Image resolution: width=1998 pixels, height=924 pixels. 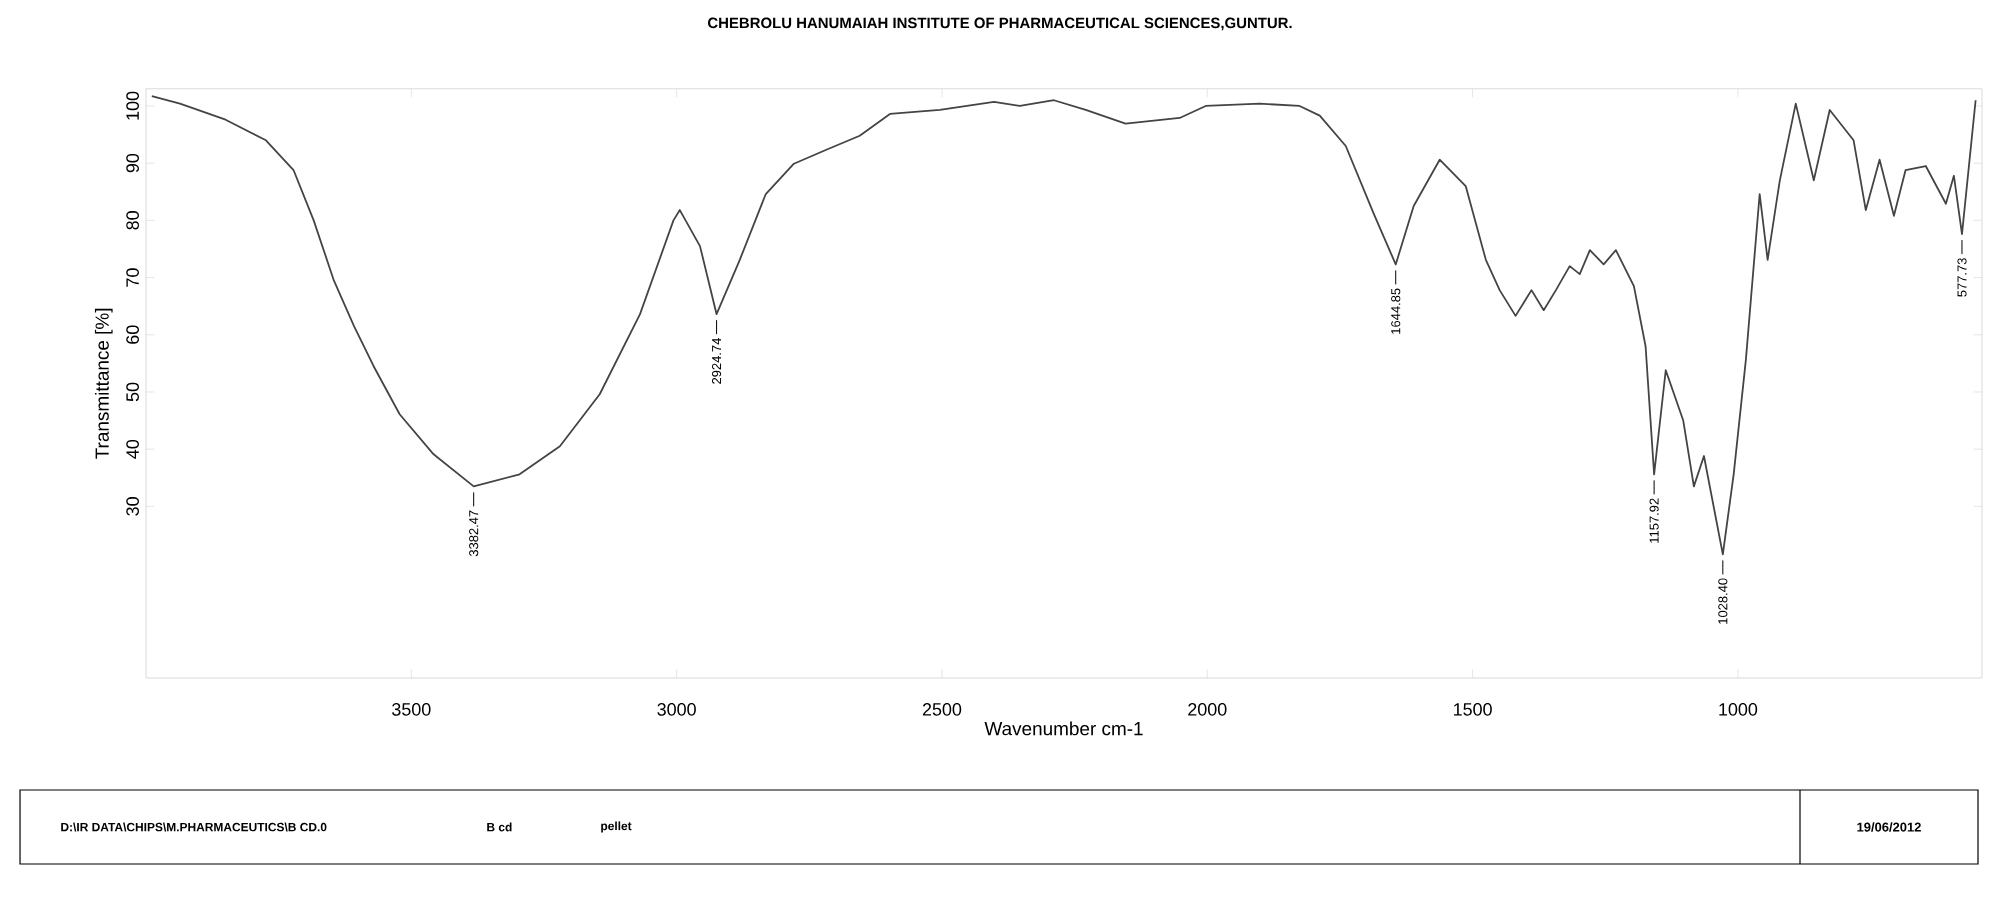 What do you see at coordinates (1738, 709) in the screenshot?
I see `x-tick-label: 1000` at bounding box center [1738, 709].